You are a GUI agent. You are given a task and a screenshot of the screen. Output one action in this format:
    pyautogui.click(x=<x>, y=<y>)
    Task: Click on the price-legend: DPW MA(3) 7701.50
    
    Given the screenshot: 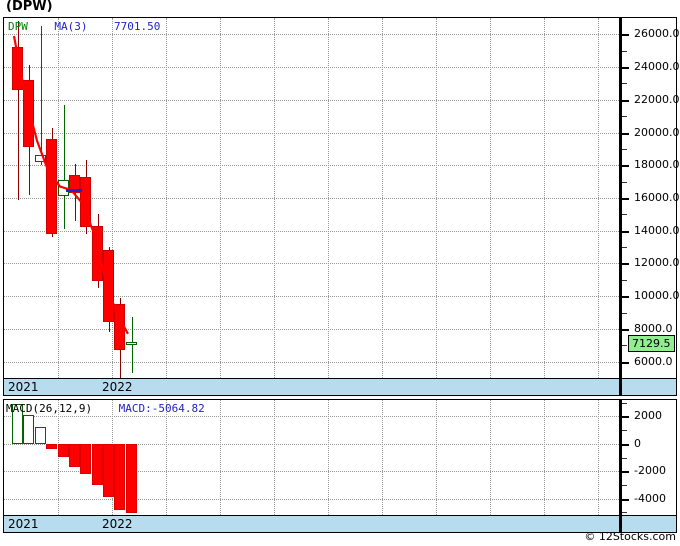 What is the action you would take?
    pyautogui.click(x=84, y=26)
    